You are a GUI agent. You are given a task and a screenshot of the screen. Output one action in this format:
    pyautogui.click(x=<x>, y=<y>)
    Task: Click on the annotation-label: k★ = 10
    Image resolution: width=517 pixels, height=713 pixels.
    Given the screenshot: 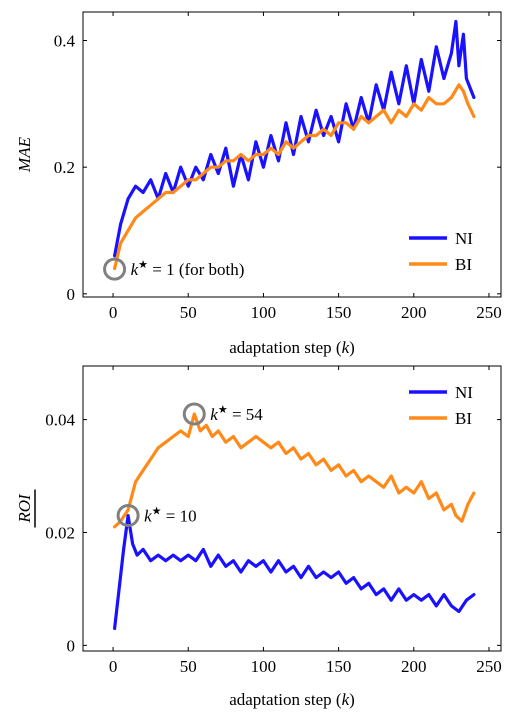 What is the action you would take?
    pyautogui.click(x=170, y=516)
    